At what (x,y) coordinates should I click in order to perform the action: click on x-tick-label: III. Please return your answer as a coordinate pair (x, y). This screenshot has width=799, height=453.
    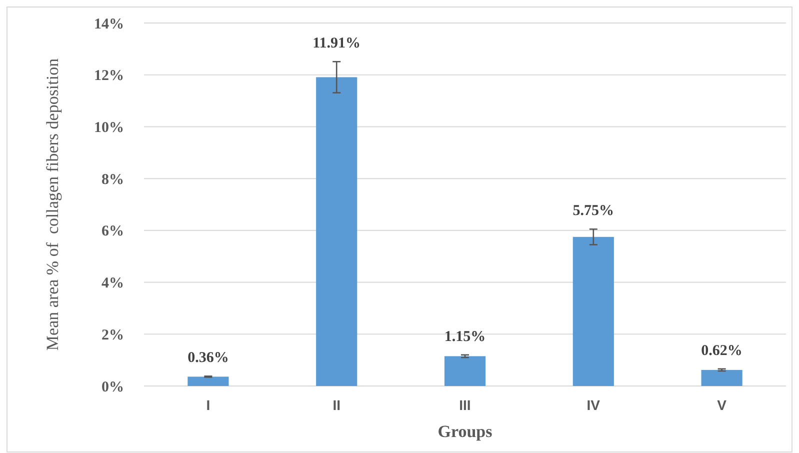
    Looking at the image, I should click on (465, 405).